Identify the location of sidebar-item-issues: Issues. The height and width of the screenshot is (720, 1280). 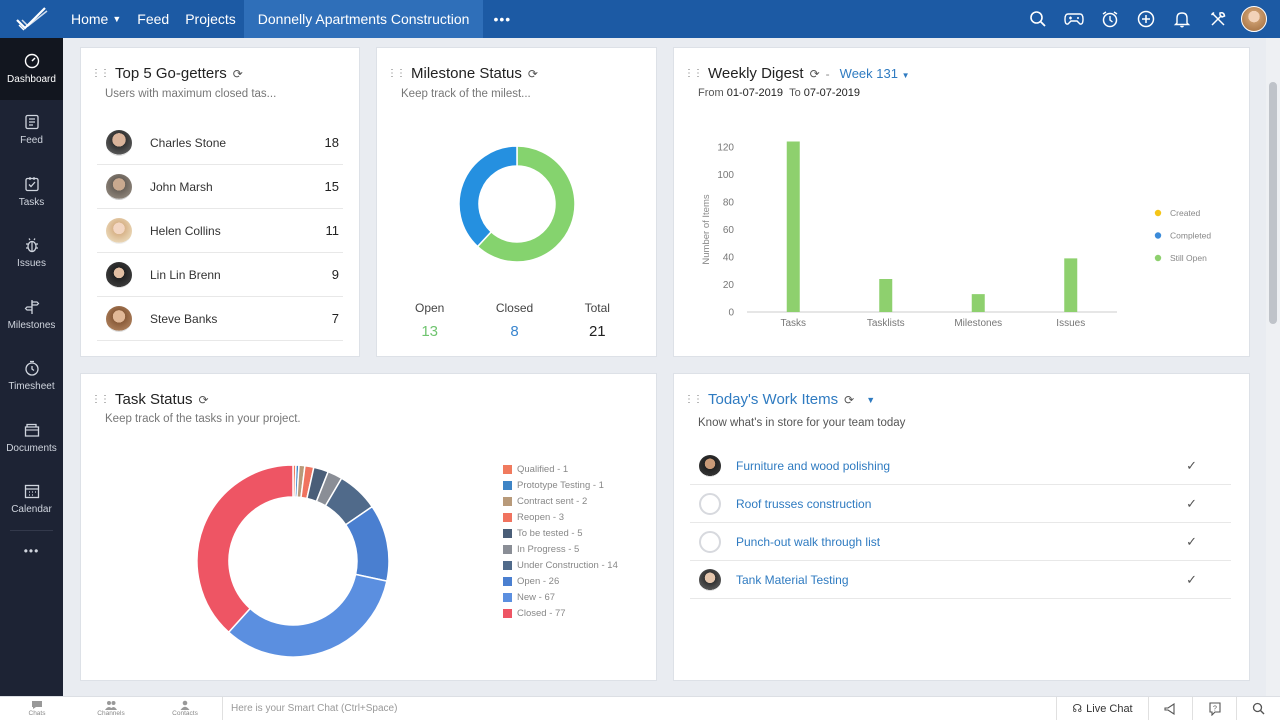
(31, 254).